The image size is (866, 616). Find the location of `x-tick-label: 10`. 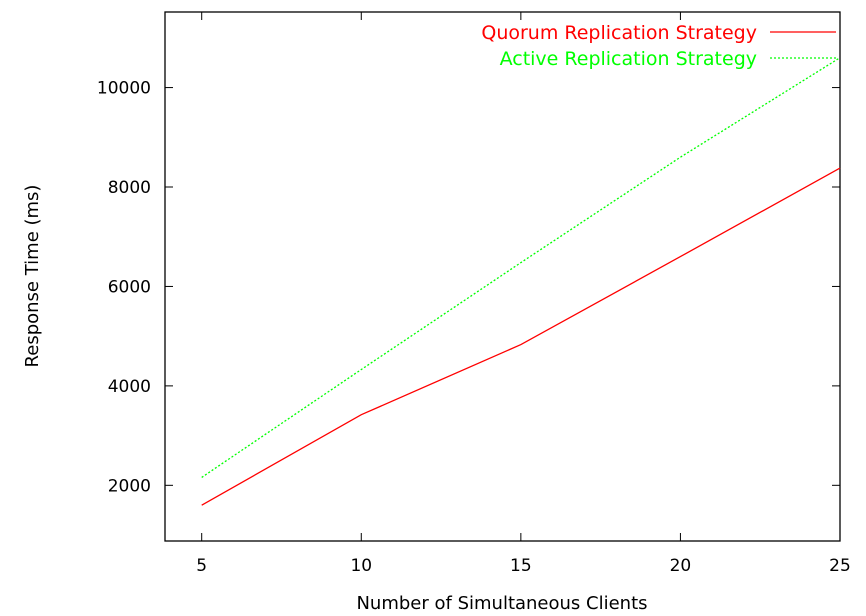

x-tick-label: 10 is located at coordinates (361, 566).